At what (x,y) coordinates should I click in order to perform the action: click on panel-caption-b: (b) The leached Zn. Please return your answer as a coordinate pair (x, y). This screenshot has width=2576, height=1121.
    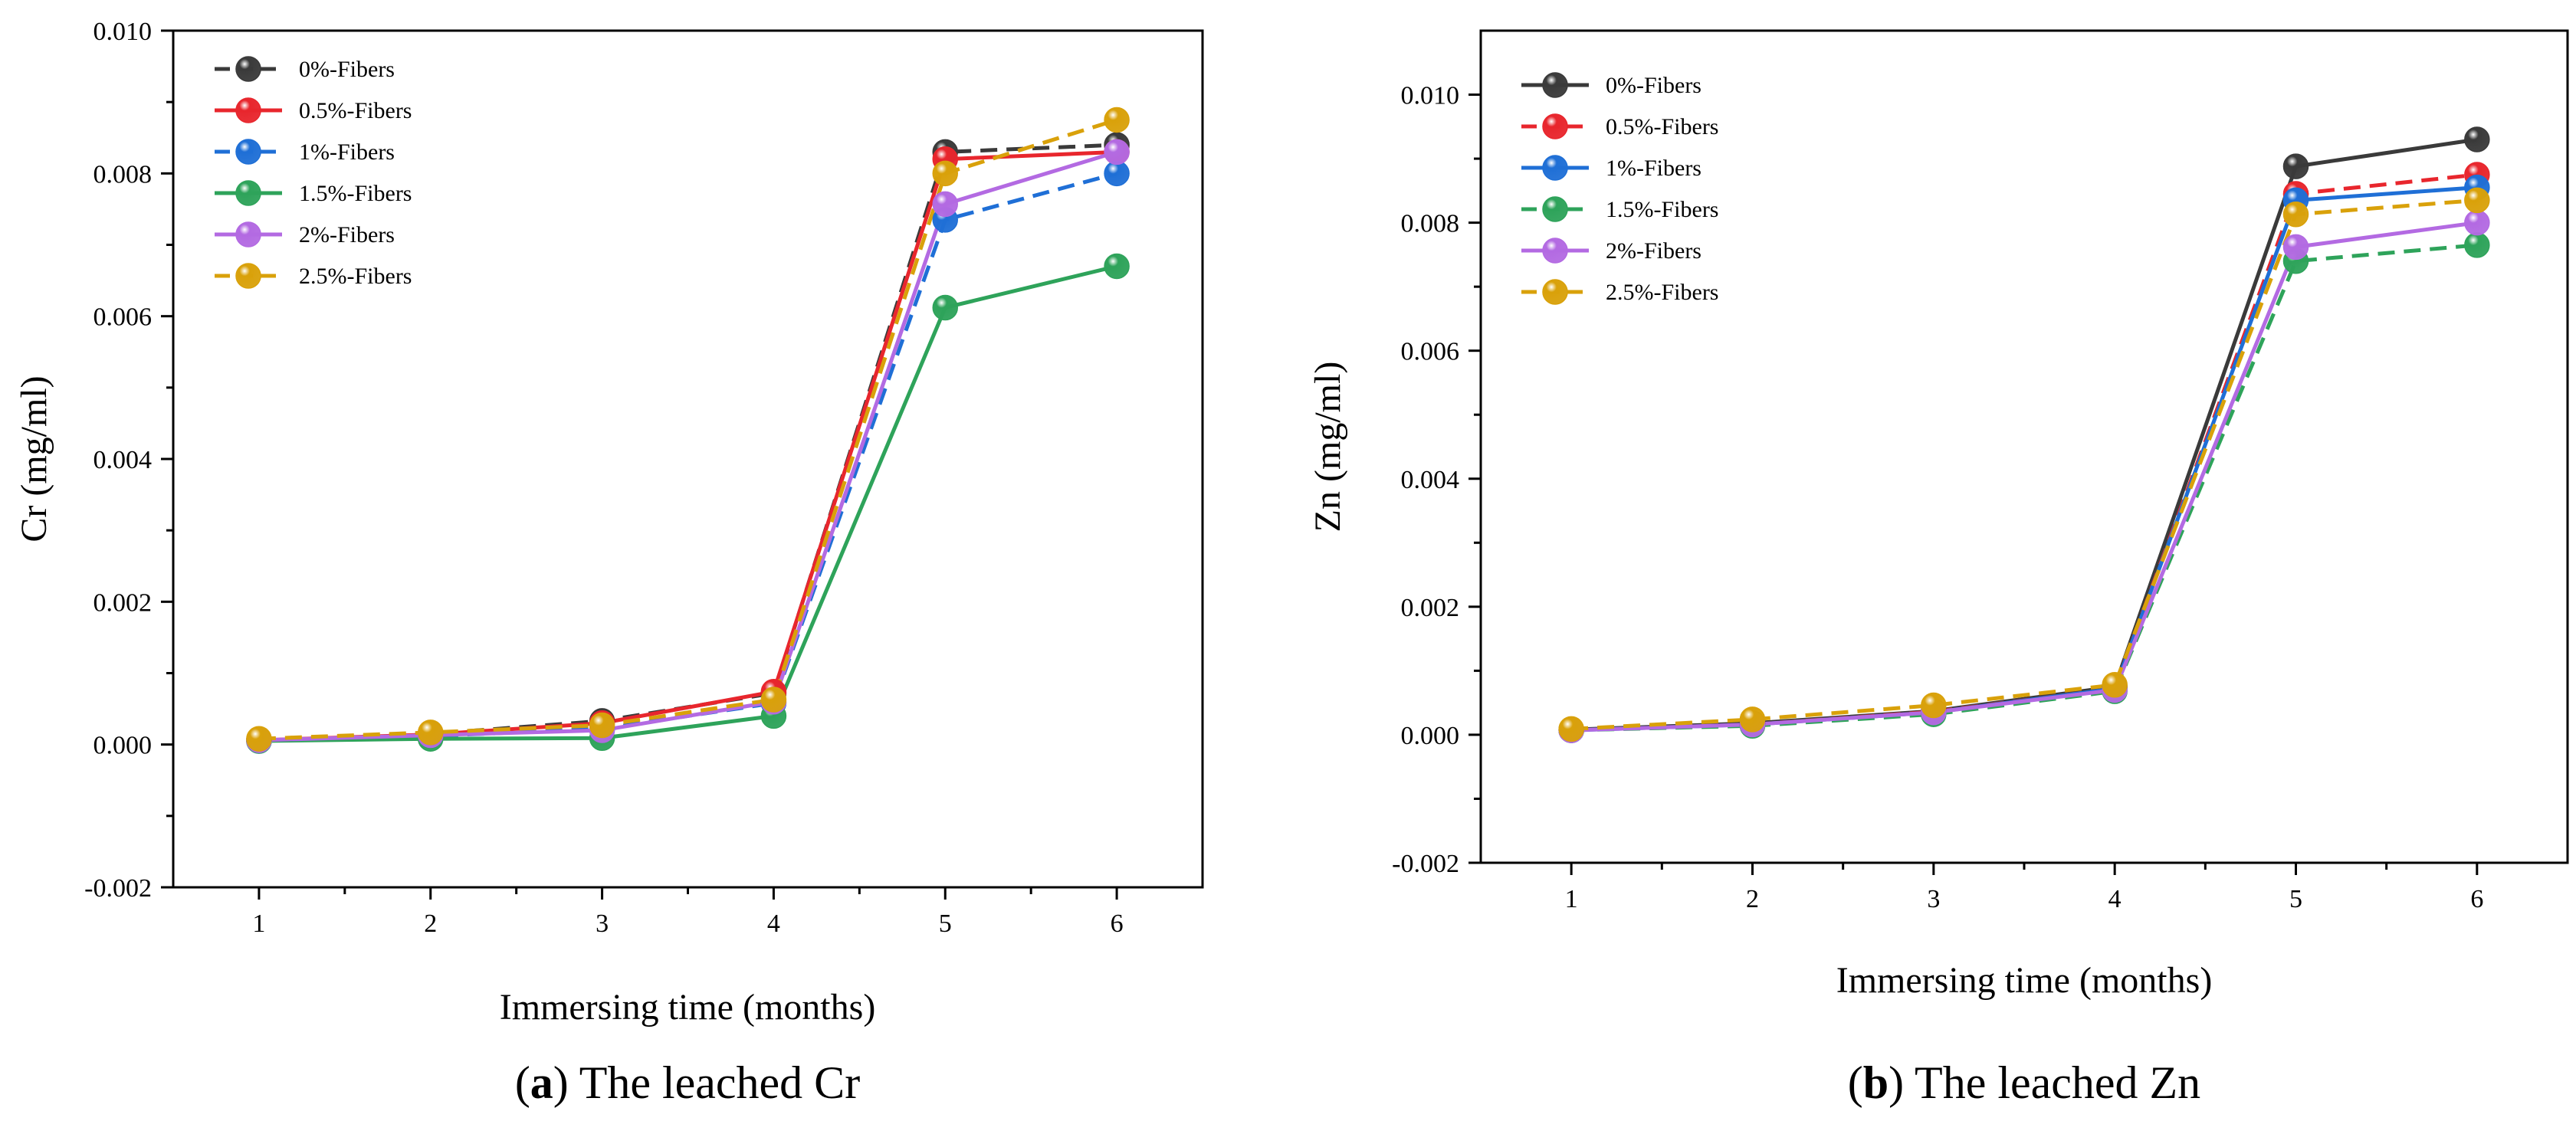
    Looking at the image, I should click on (2024, 1083).